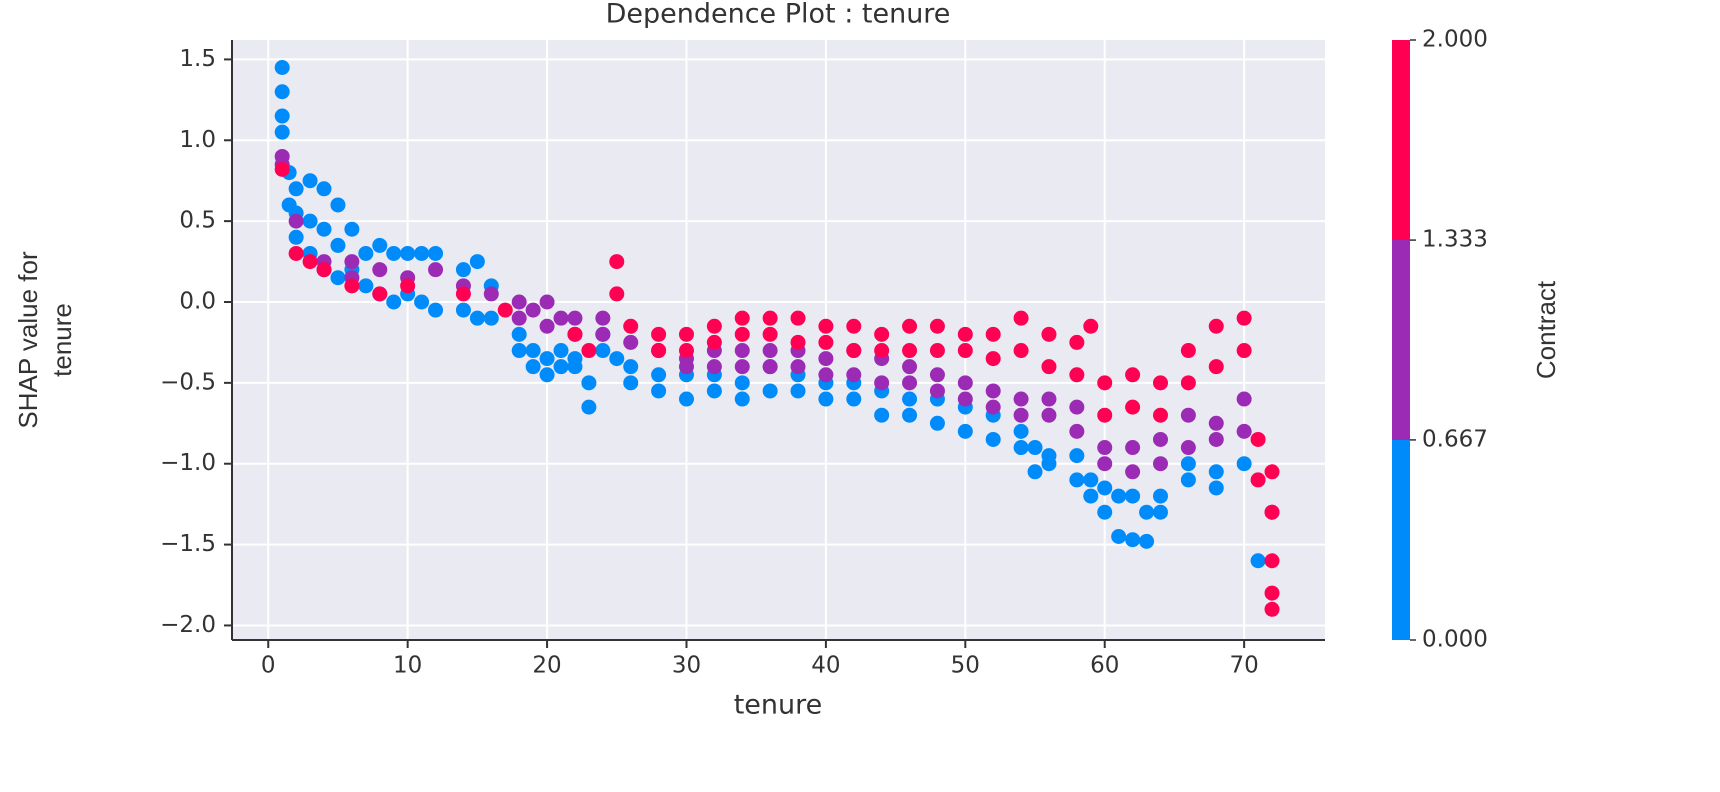  Describe the element at coordinates (778, 15) in the screenshot. I see `chart-title: Dependence Plot : tenure` at that location.